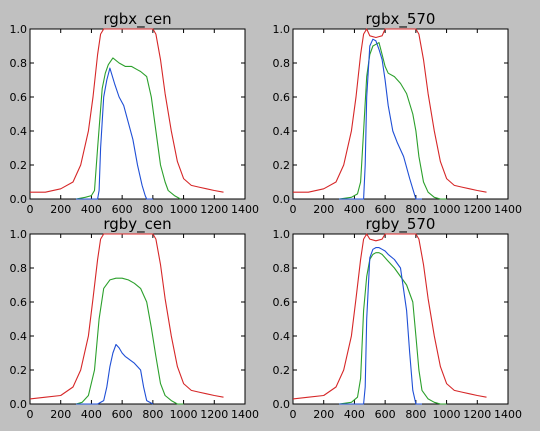 The image size is (540, 431). Describe the element at coordinates (137, 19) in the screenshot. I see `subplot-title: rgbx_cen` at that location.